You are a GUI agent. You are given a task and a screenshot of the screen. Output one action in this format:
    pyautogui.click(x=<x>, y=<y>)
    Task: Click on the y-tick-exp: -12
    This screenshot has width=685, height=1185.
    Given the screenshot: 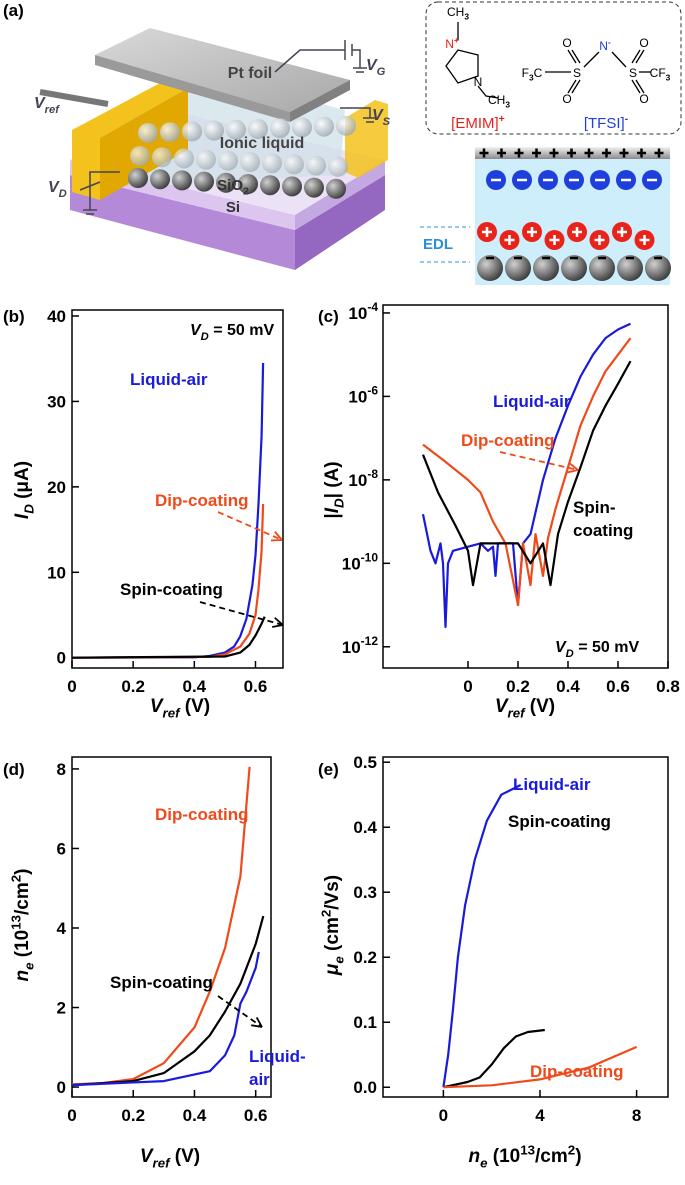 What is the action you would take?
    pyautogui.click(x=370, y=641)
    